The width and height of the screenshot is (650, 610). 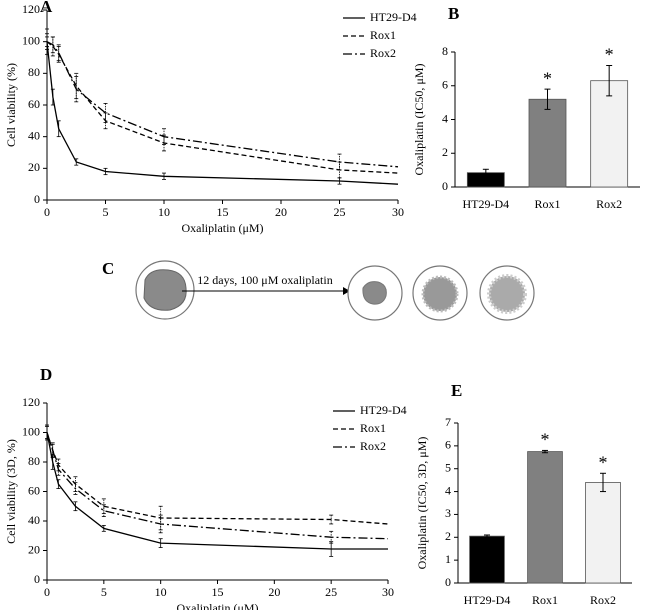 I want to click on arrow-text: 12 days, 100 μM oxaliplatin, so click(x=264, y=280).